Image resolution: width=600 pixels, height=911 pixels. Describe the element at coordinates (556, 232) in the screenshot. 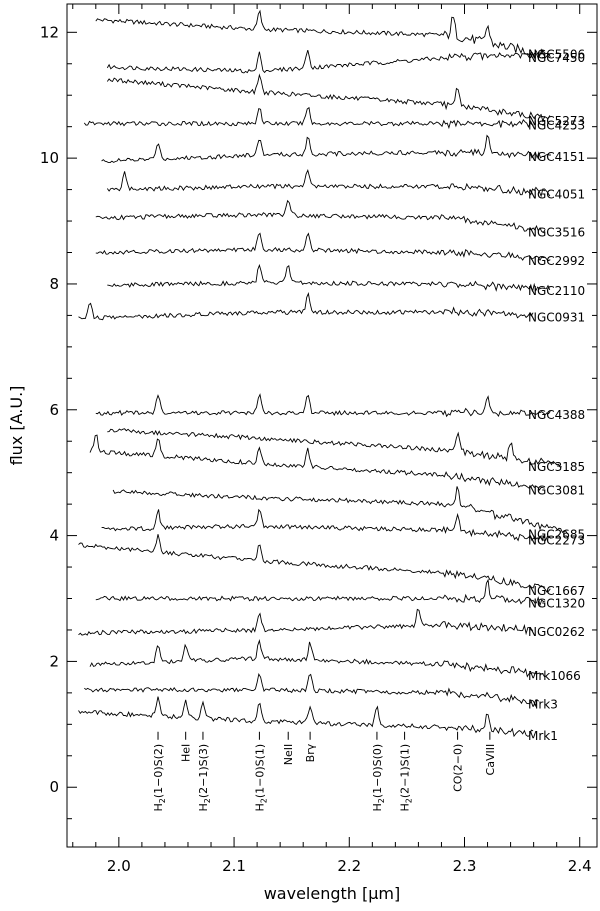

I see `label-ngc3516: NGC3516` at that location.